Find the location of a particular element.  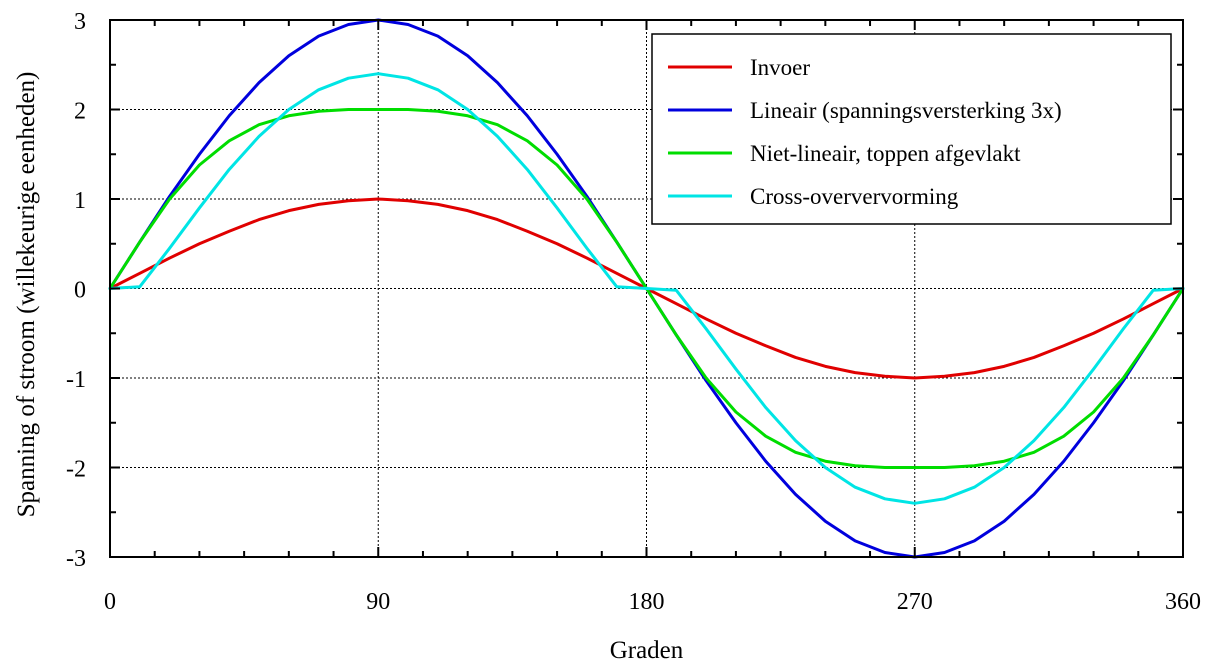

y-tick-label: -3 is located at coordinates (76, 559).